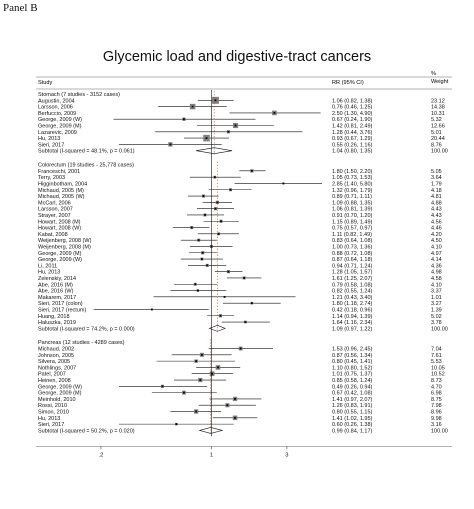 The width and height of the screenshot is (474, 509). I want to click on weight-value: 4.18, so click(436, 191).